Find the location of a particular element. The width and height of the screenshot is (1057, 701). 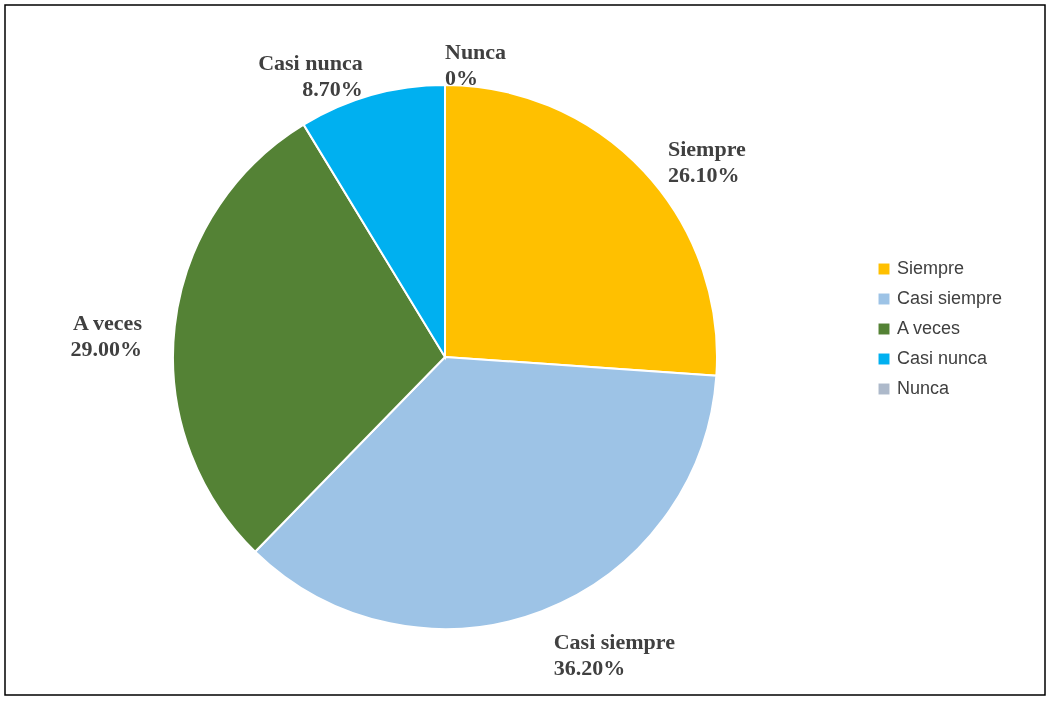

category-label: Nunca is located at coordinates (476, 51).